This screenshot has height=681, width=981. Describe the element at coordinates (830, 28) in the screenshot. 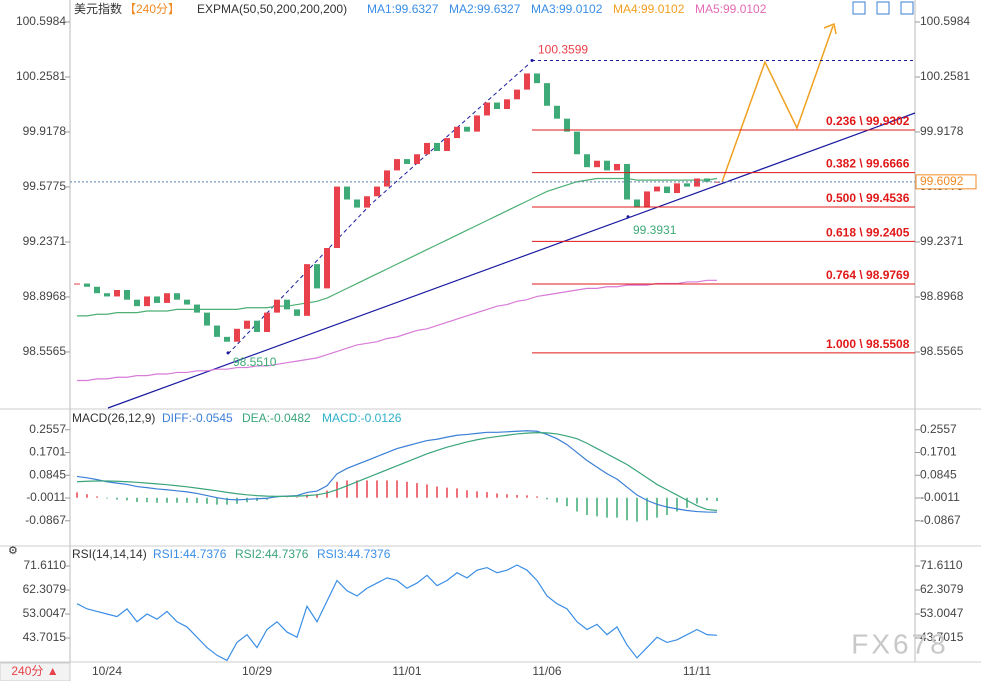

I see `arrow-head` at that location.